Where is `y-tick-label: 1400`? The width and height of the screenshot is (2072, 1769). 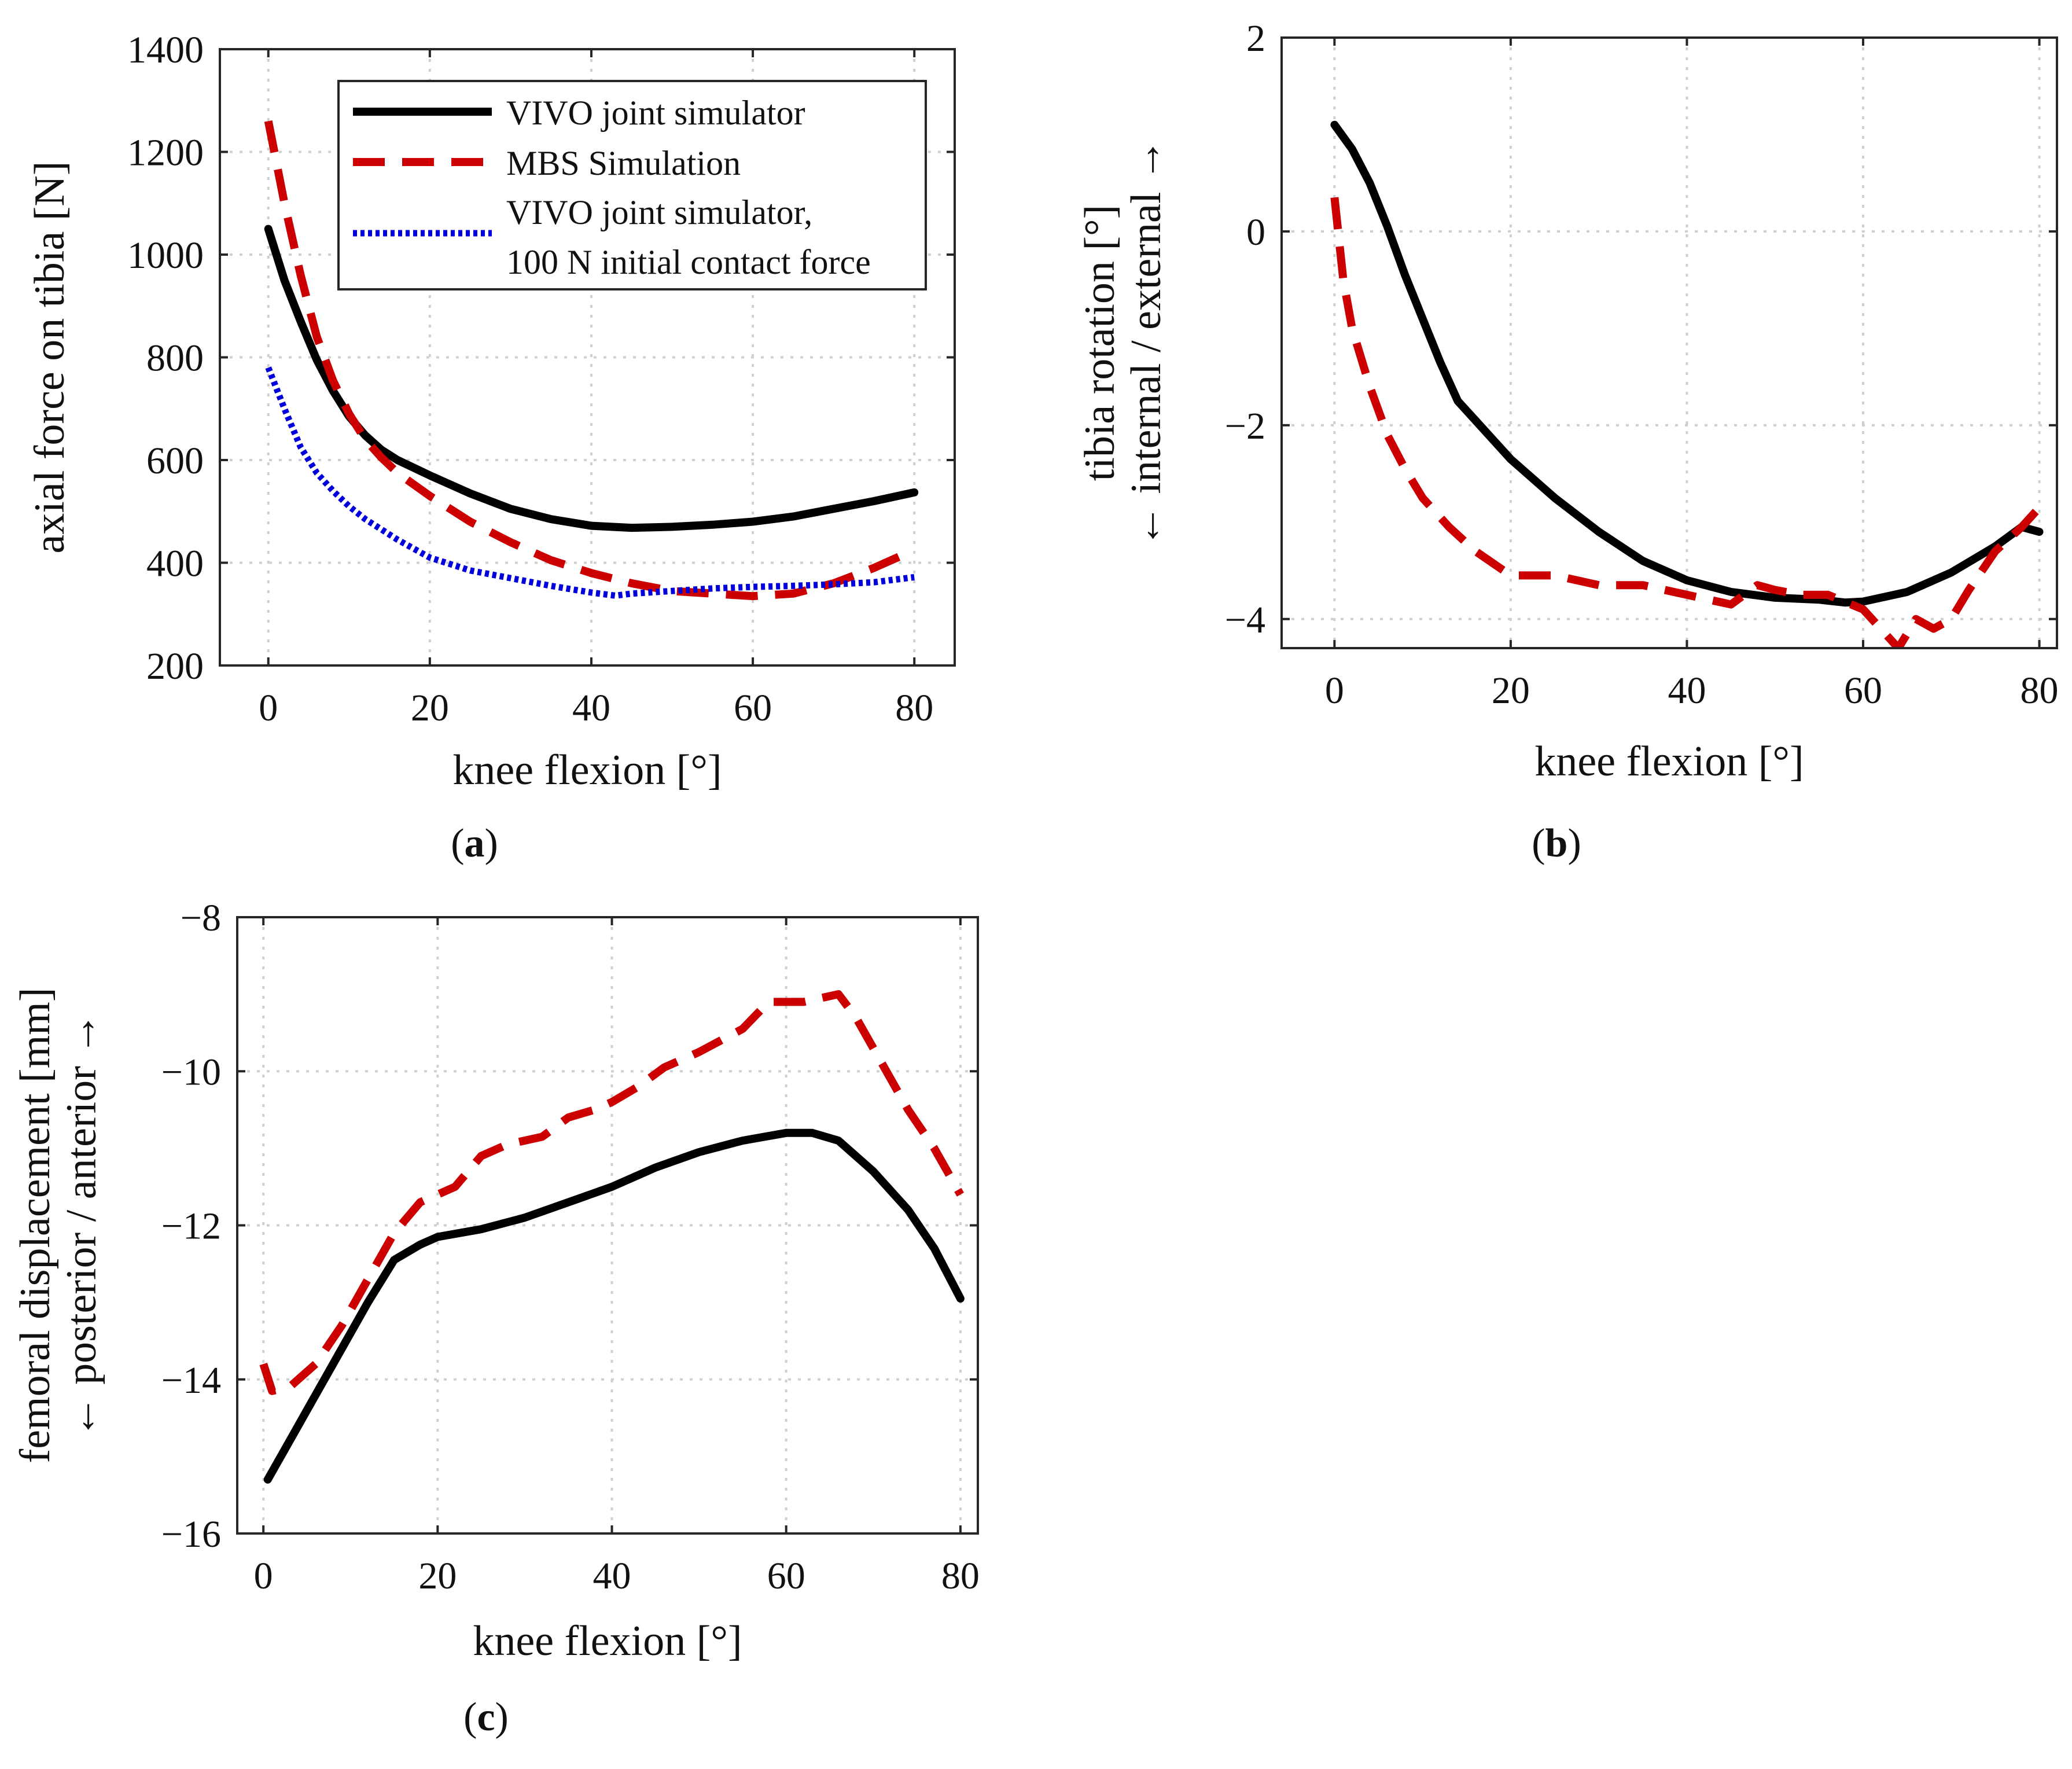 y-tick-label: 1400 is located at coordinates (166, 50).